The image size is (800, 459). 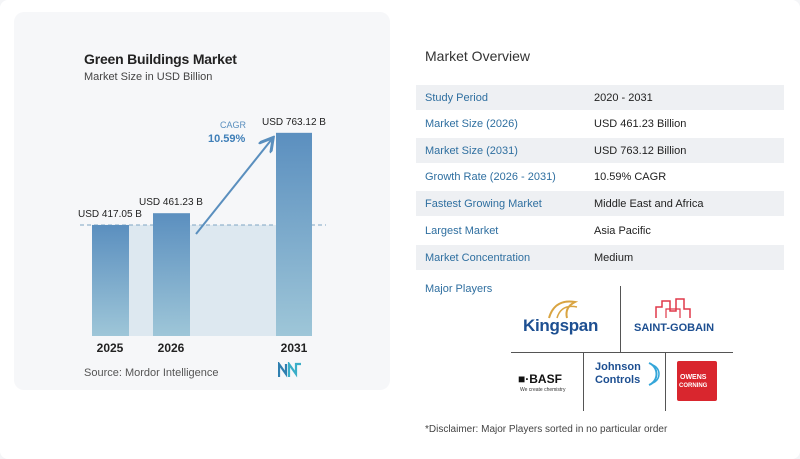 I want to click on overview-row: Largest Market Asia Pacific, so click(x=600, y=230).